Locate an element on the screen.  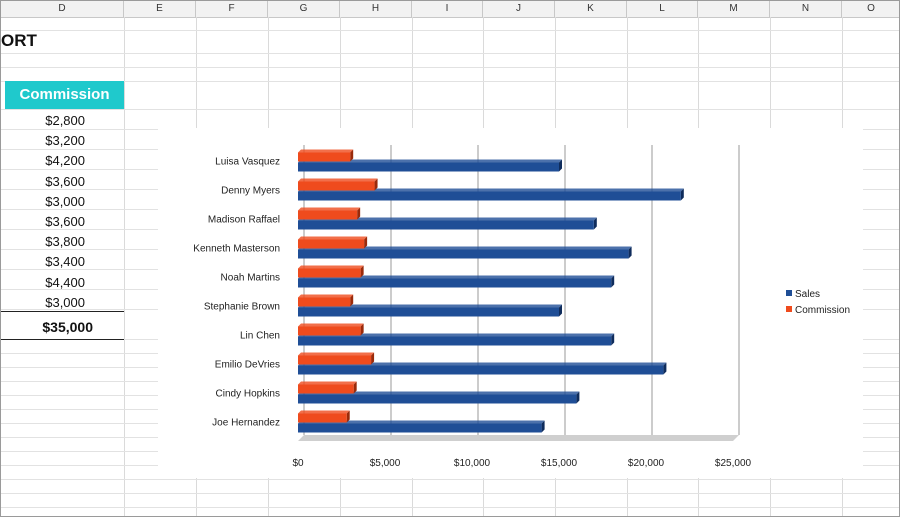
category-label: Joe Hernandez is located at coordinates (246, 423).